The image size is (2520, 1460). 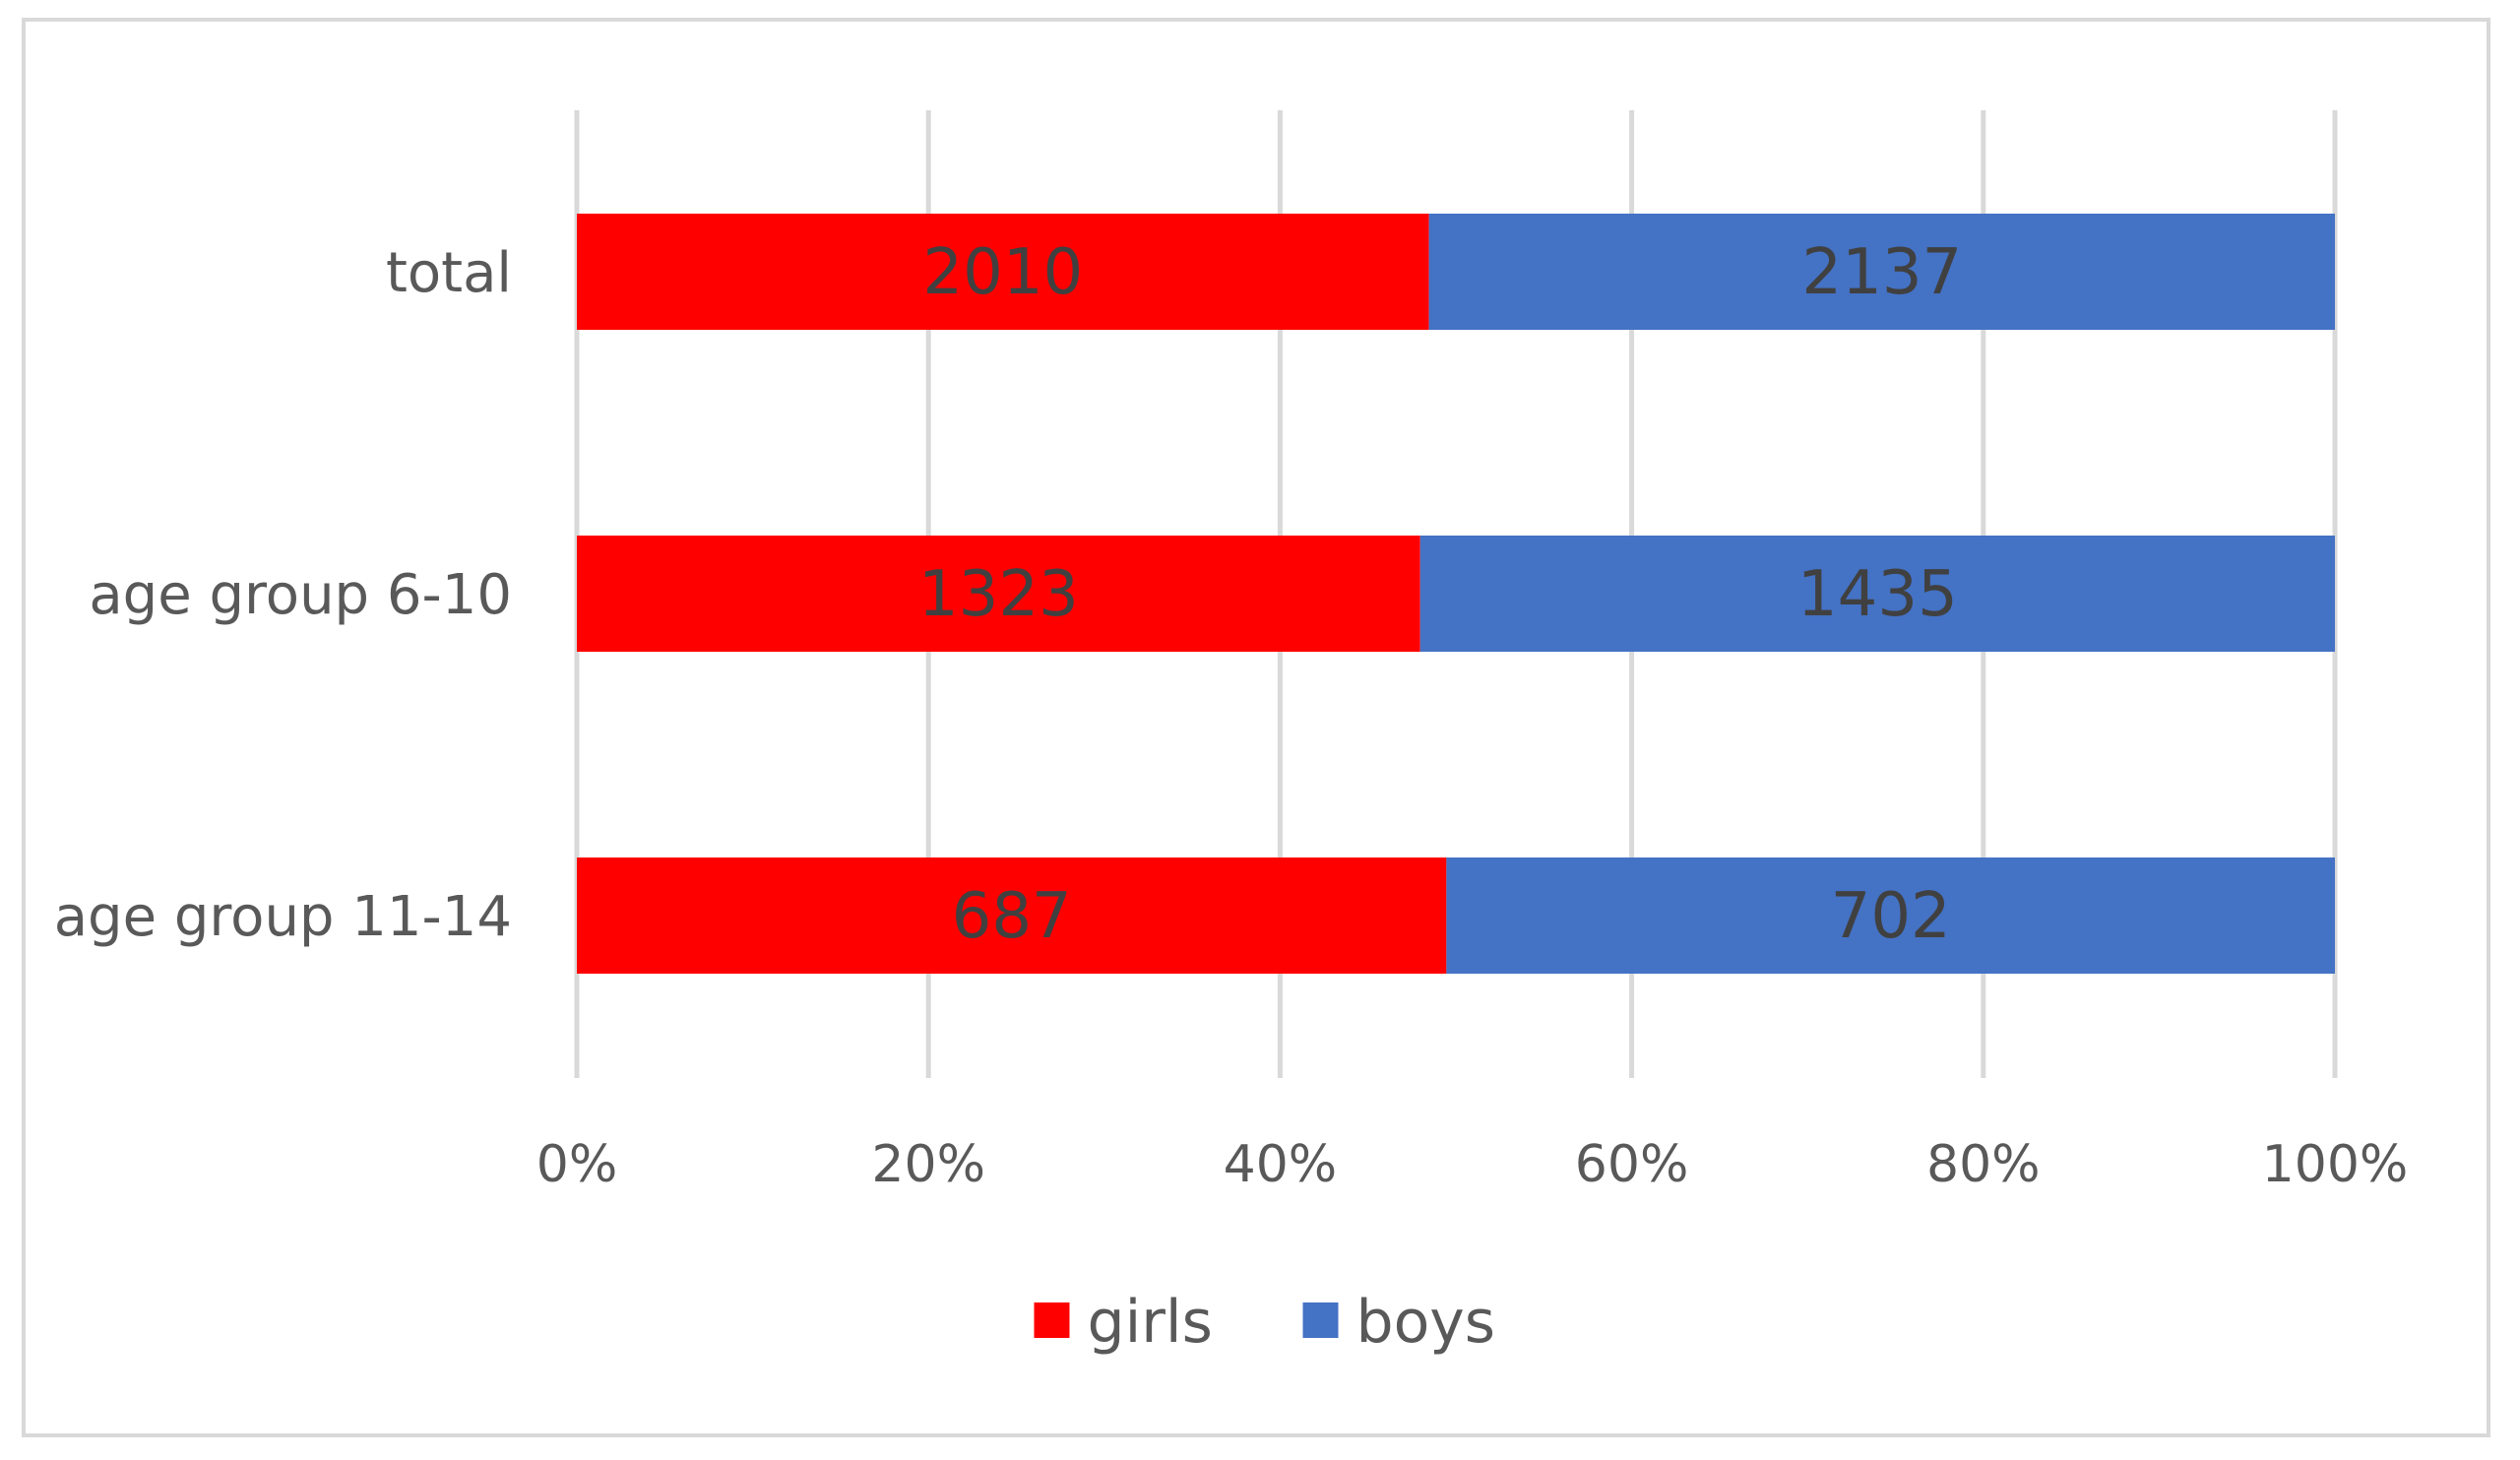 I want to click on data-label-boys: 2137, so click(x=1881, y=272).